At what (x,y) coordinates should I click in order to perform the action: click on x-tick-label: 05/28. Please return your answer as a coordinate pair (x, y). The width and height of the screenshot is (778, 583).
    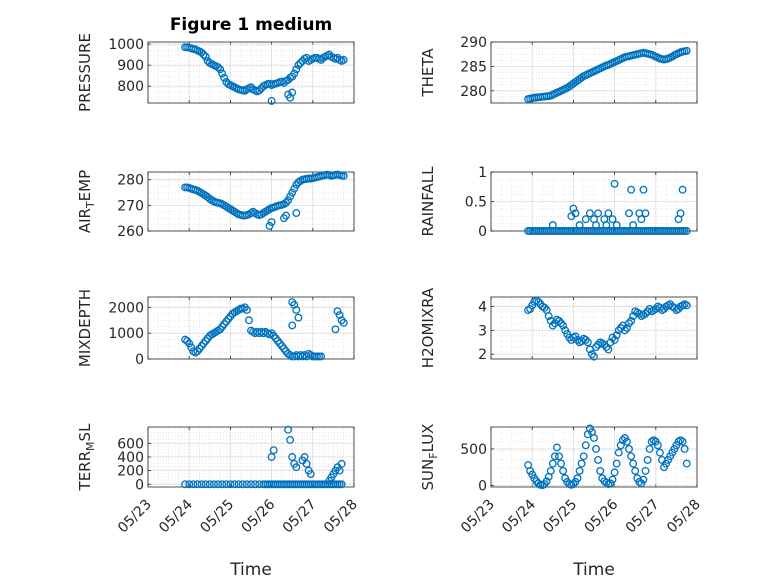
    Looking at the image, I should click on (684, 517).